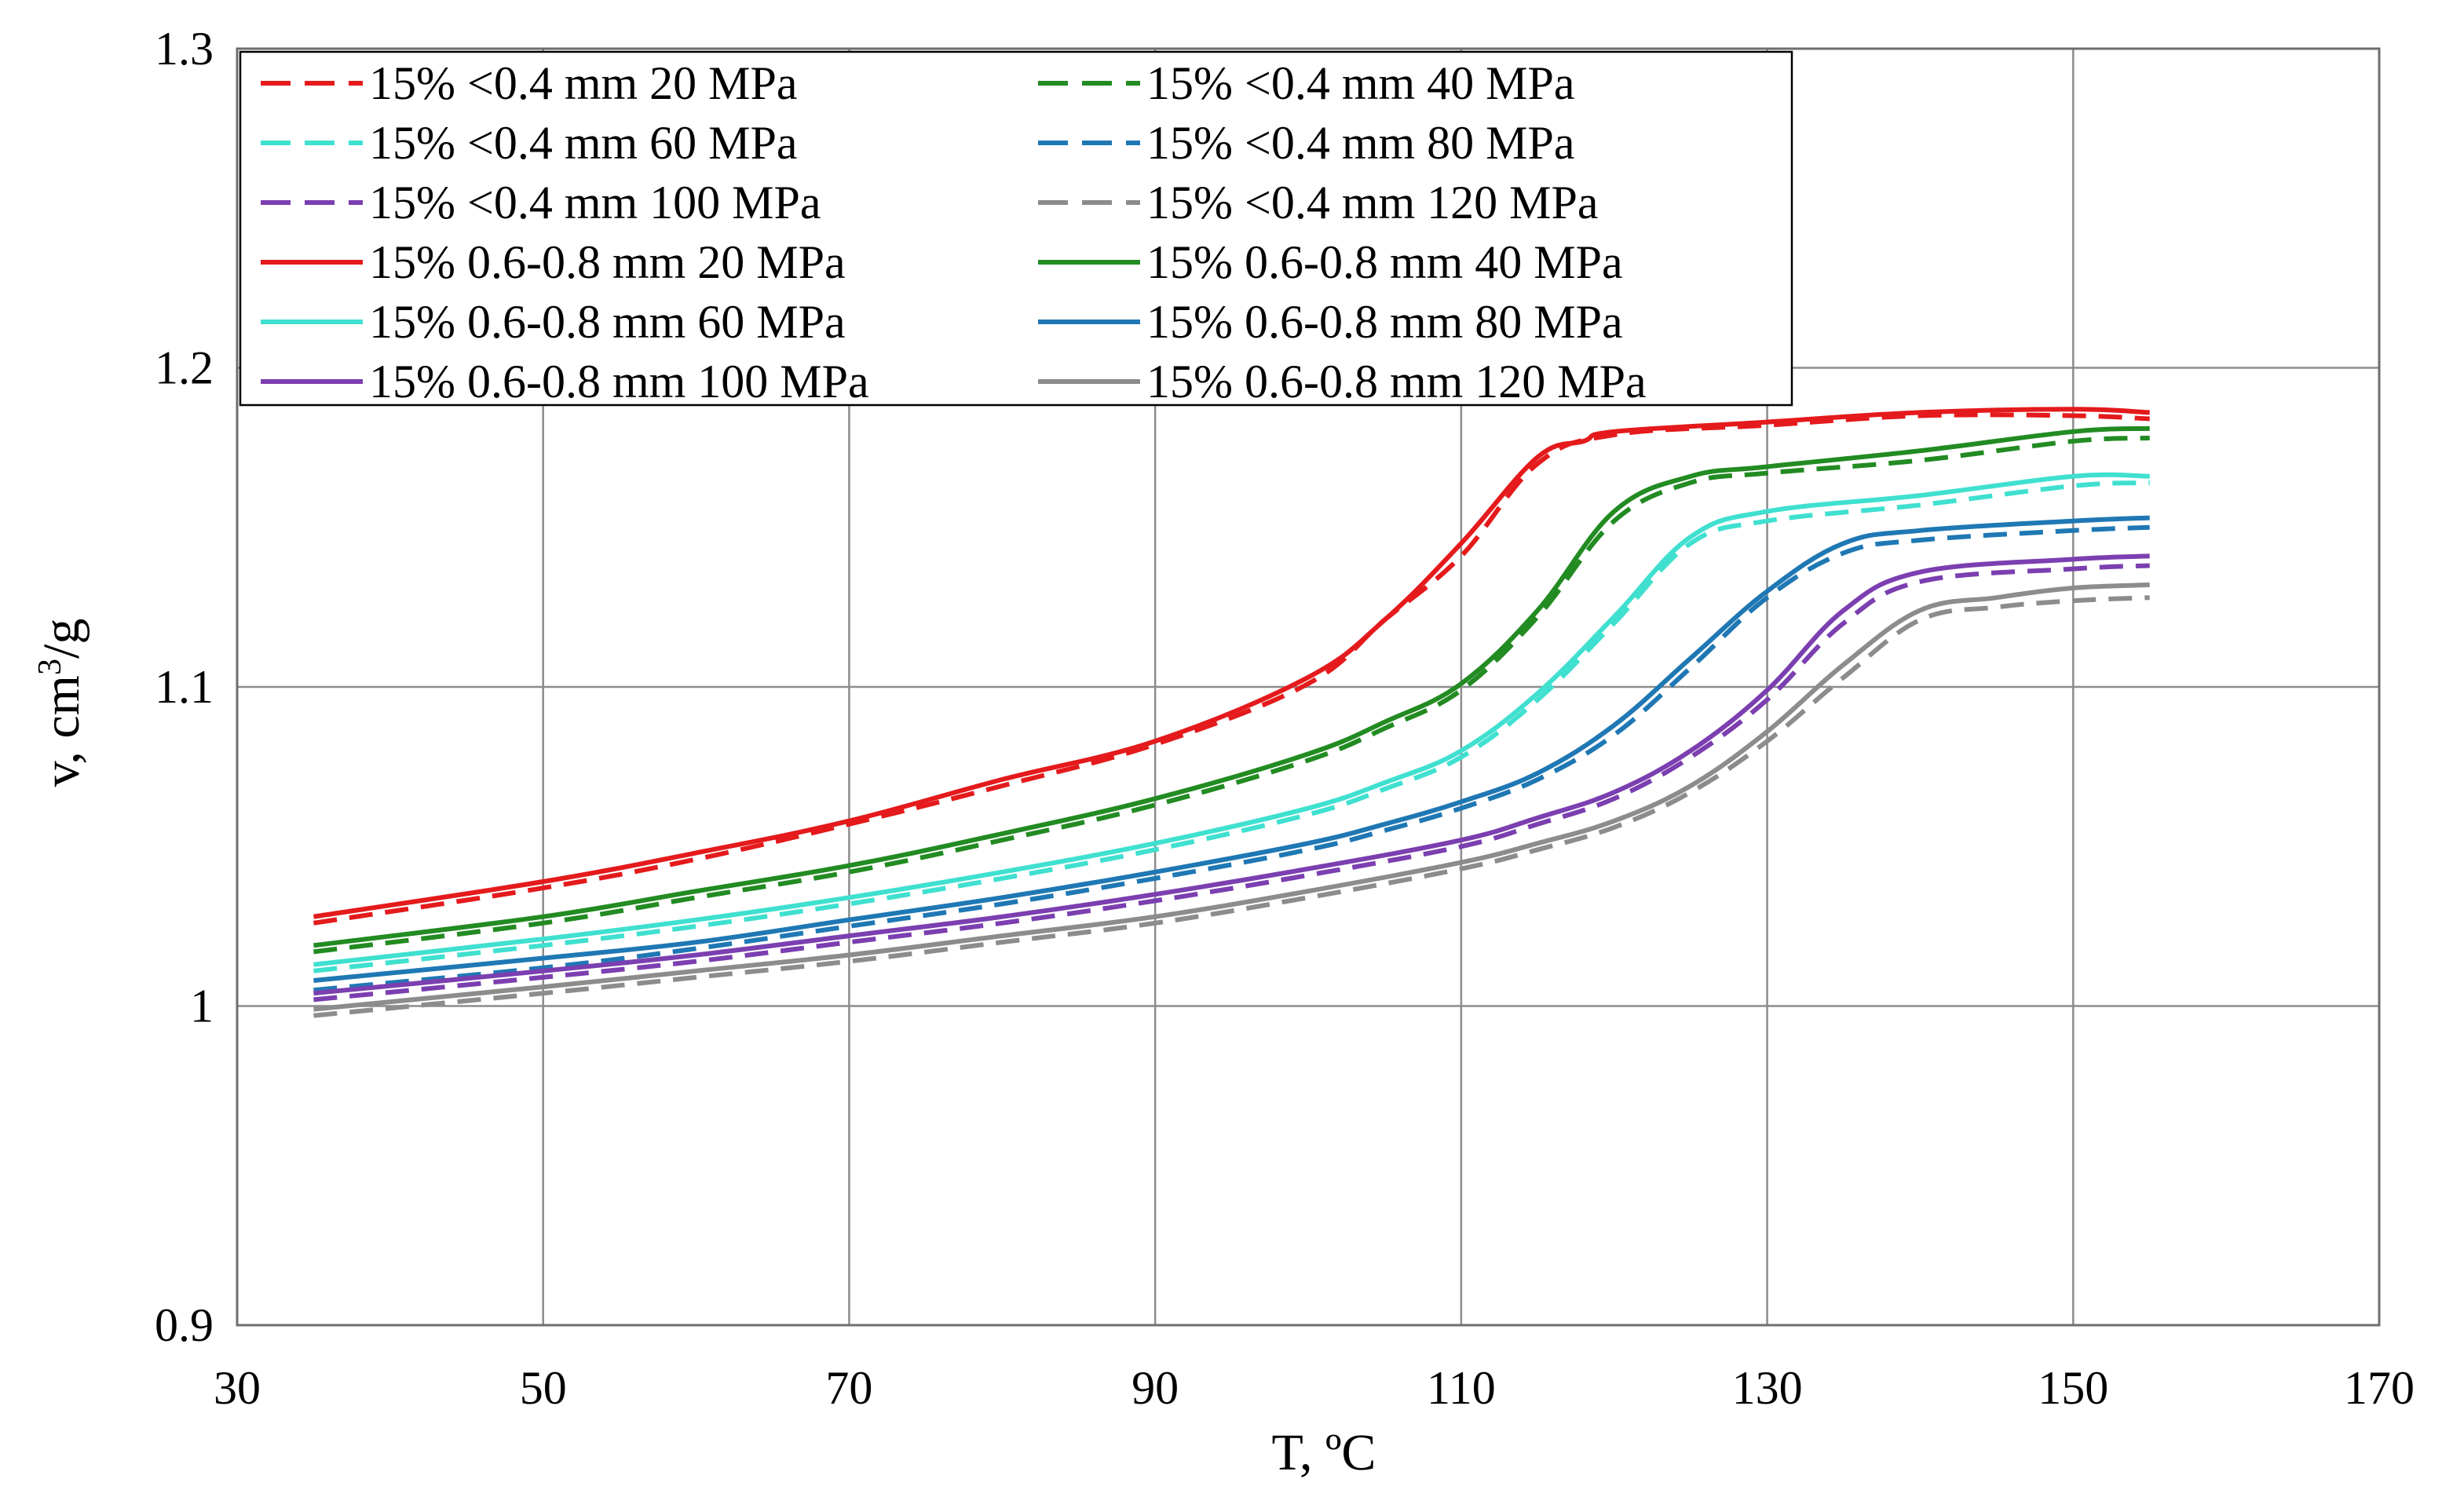  What do you see at coordinates (1397, 381) in the screenshot?
I see `legend-label: 15% 0.6-0.8 mm 120 MPa` at bounding box center [1397, 381].